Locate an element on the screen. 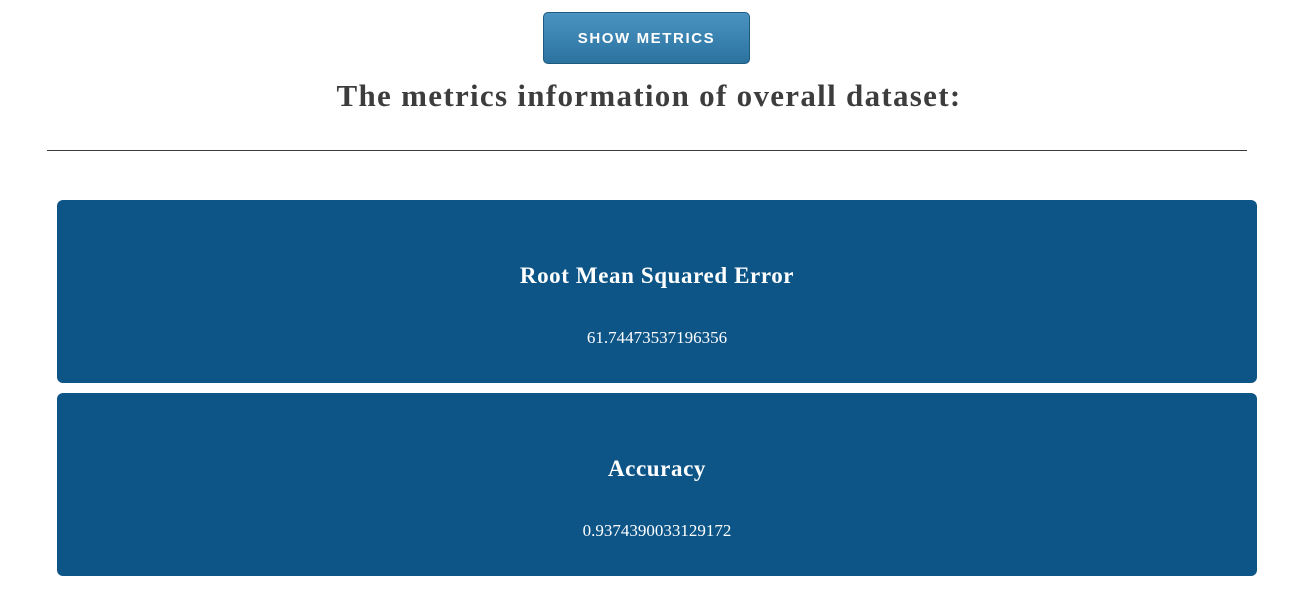 The height and width of the screenshot is (590, 1298). button-container: SHOW METRICS is located at coordinates (649, 38).